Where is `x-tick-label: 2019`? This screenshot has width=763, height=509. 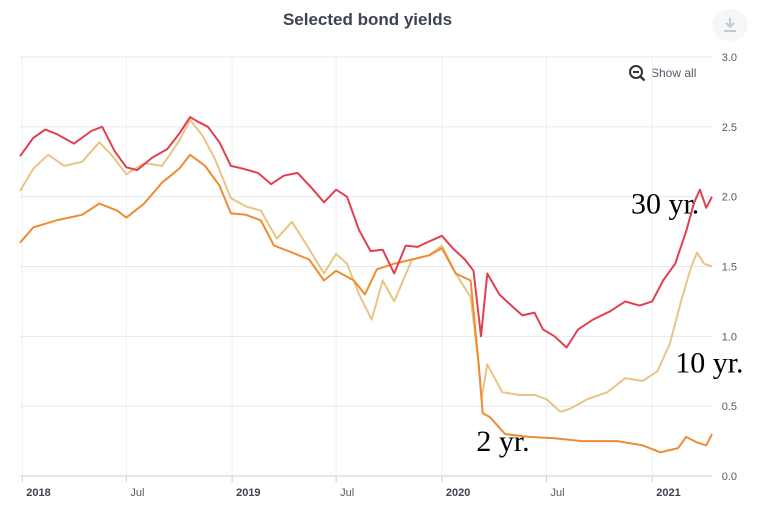
x-tick-label: 2019 is located at coordinates (248, 493).